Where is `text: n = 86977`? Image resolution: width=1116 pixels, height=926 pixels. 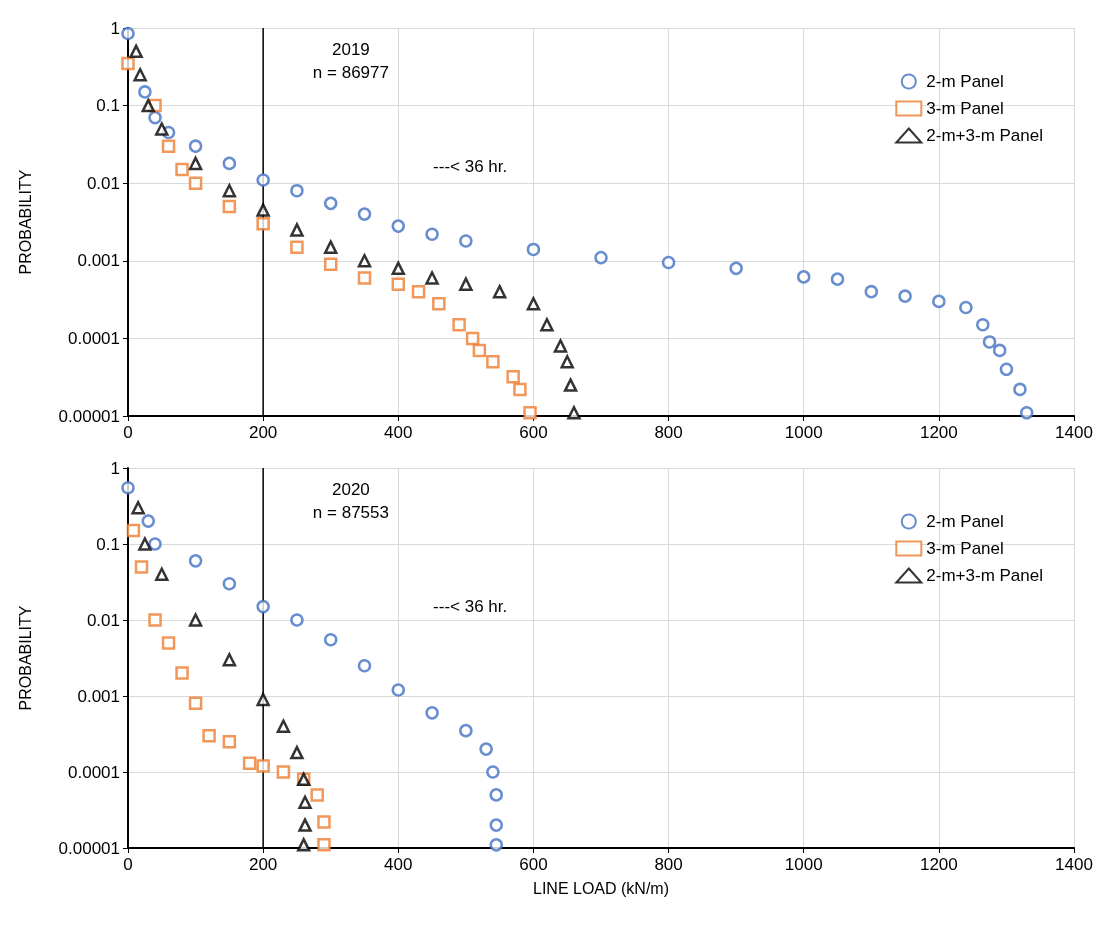 text: n = 86977 is located at coordinates (350, 72).